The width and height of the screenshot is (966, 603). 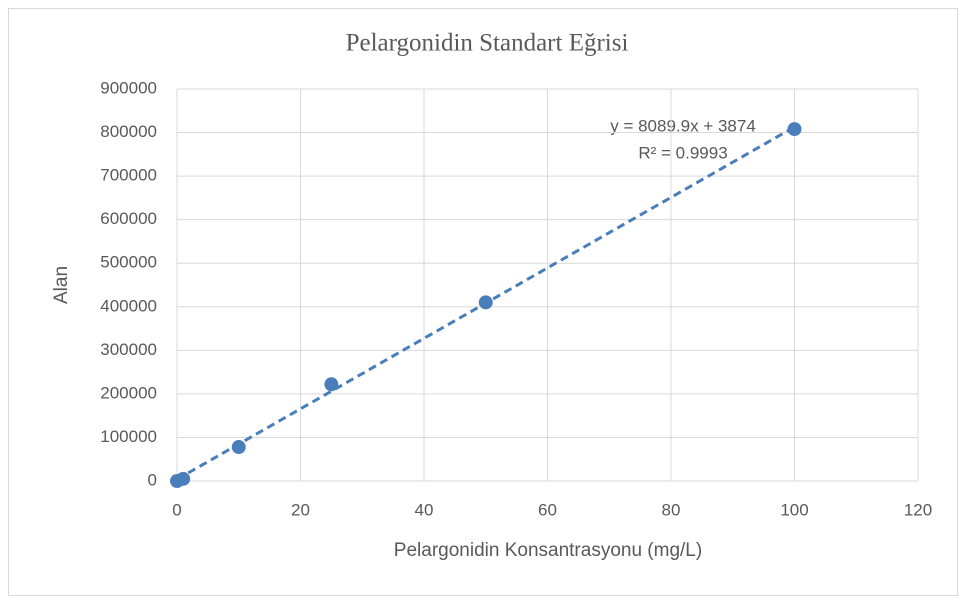 I want to click on y-tick-label: 900000, so click(x=128, y=87).